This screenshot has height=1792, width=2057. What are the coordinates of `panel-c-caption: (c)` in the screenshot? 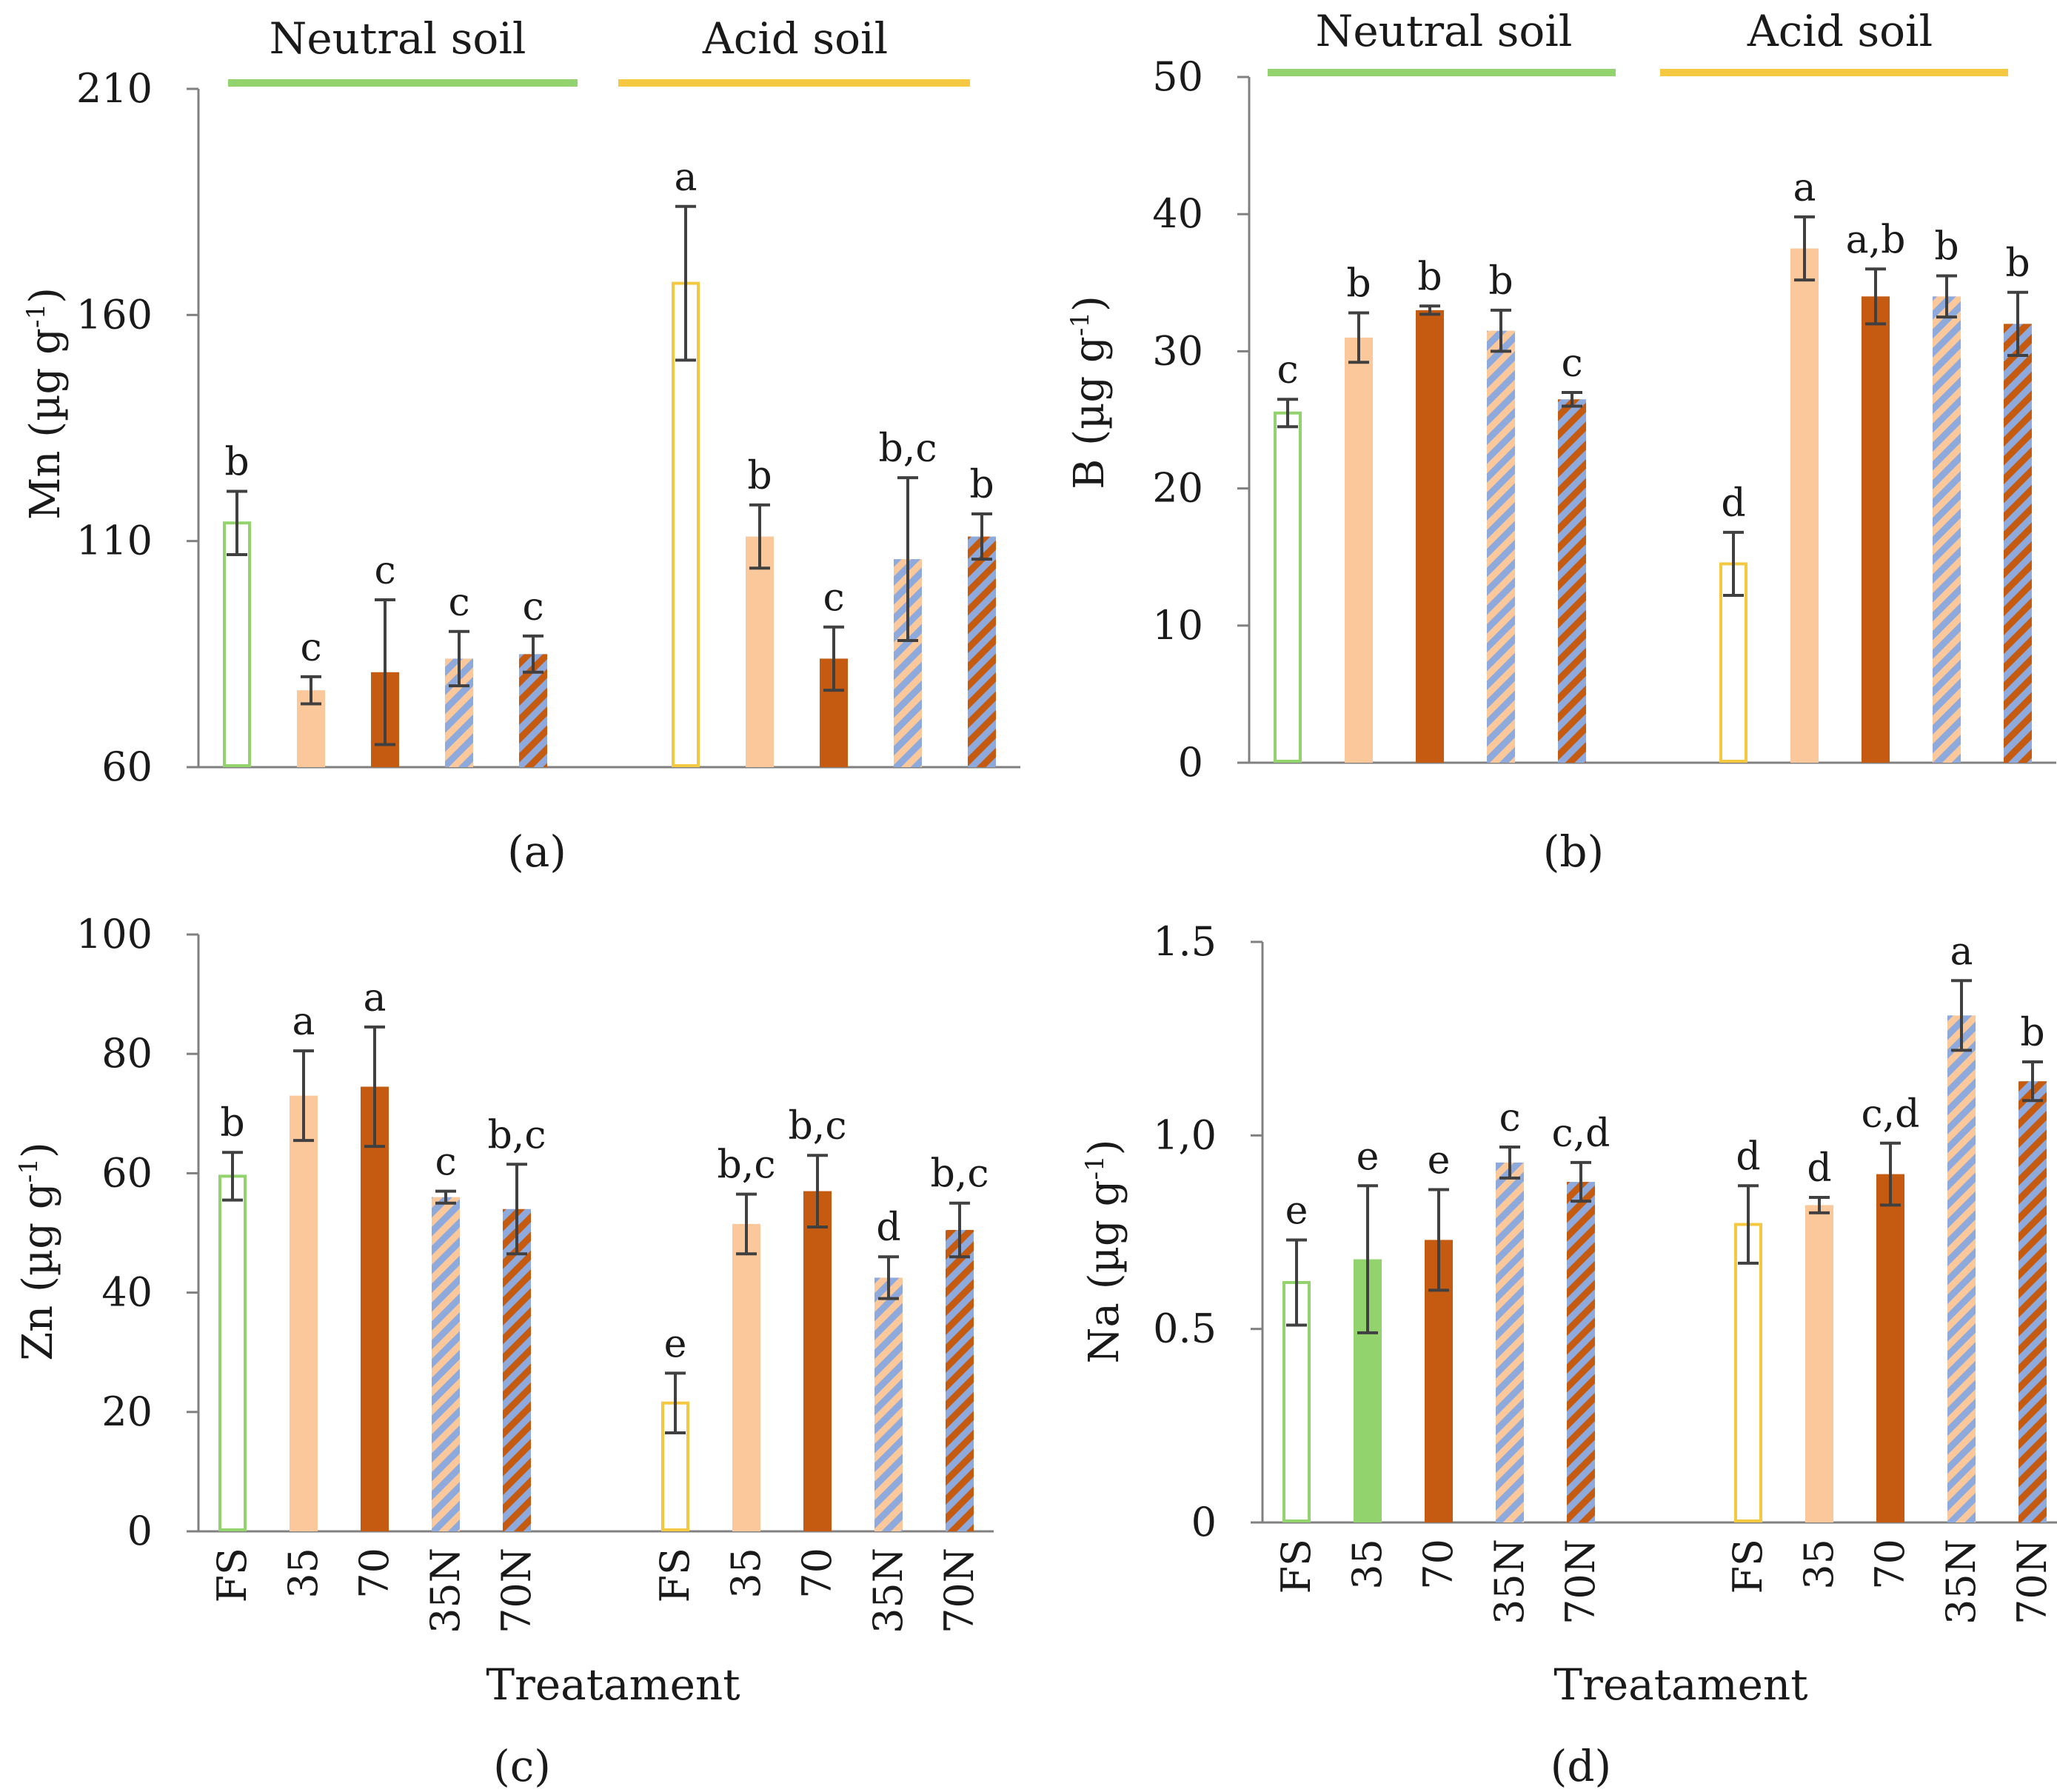 It's located at (522, 1766).